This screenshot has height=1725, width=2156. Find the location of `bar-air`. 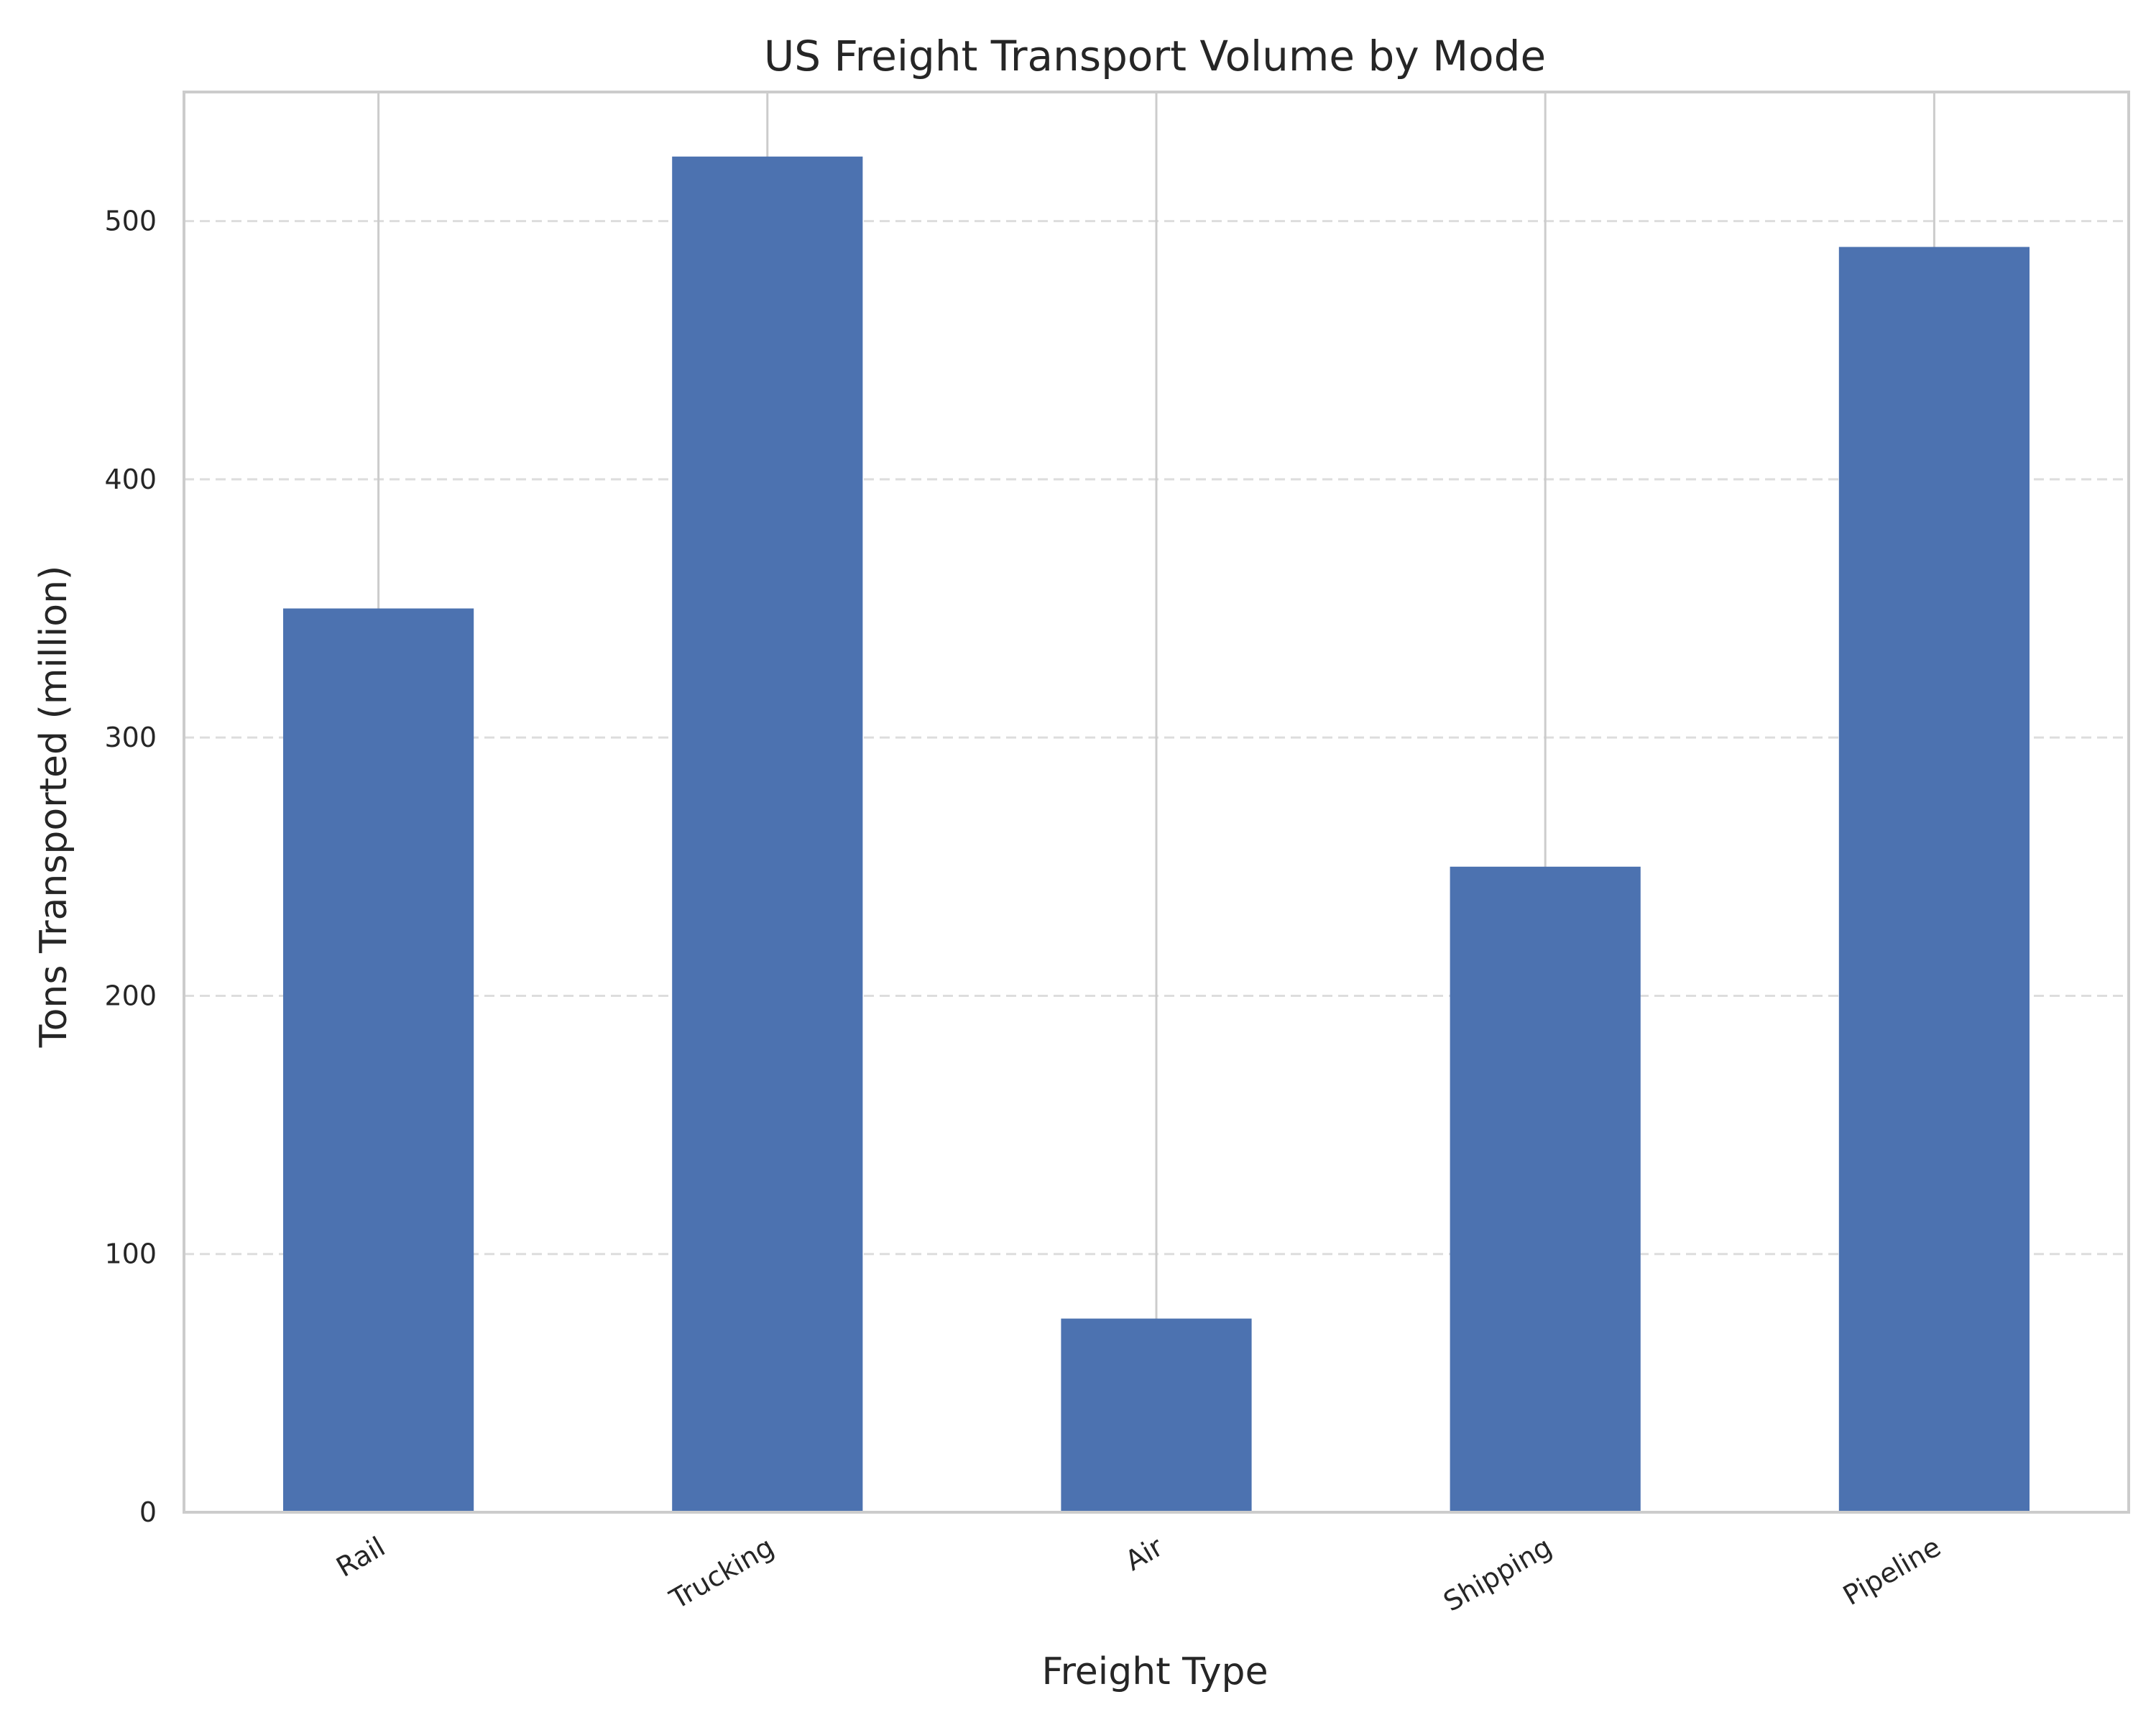

bar-air is located at coordinates (1156, 1415).